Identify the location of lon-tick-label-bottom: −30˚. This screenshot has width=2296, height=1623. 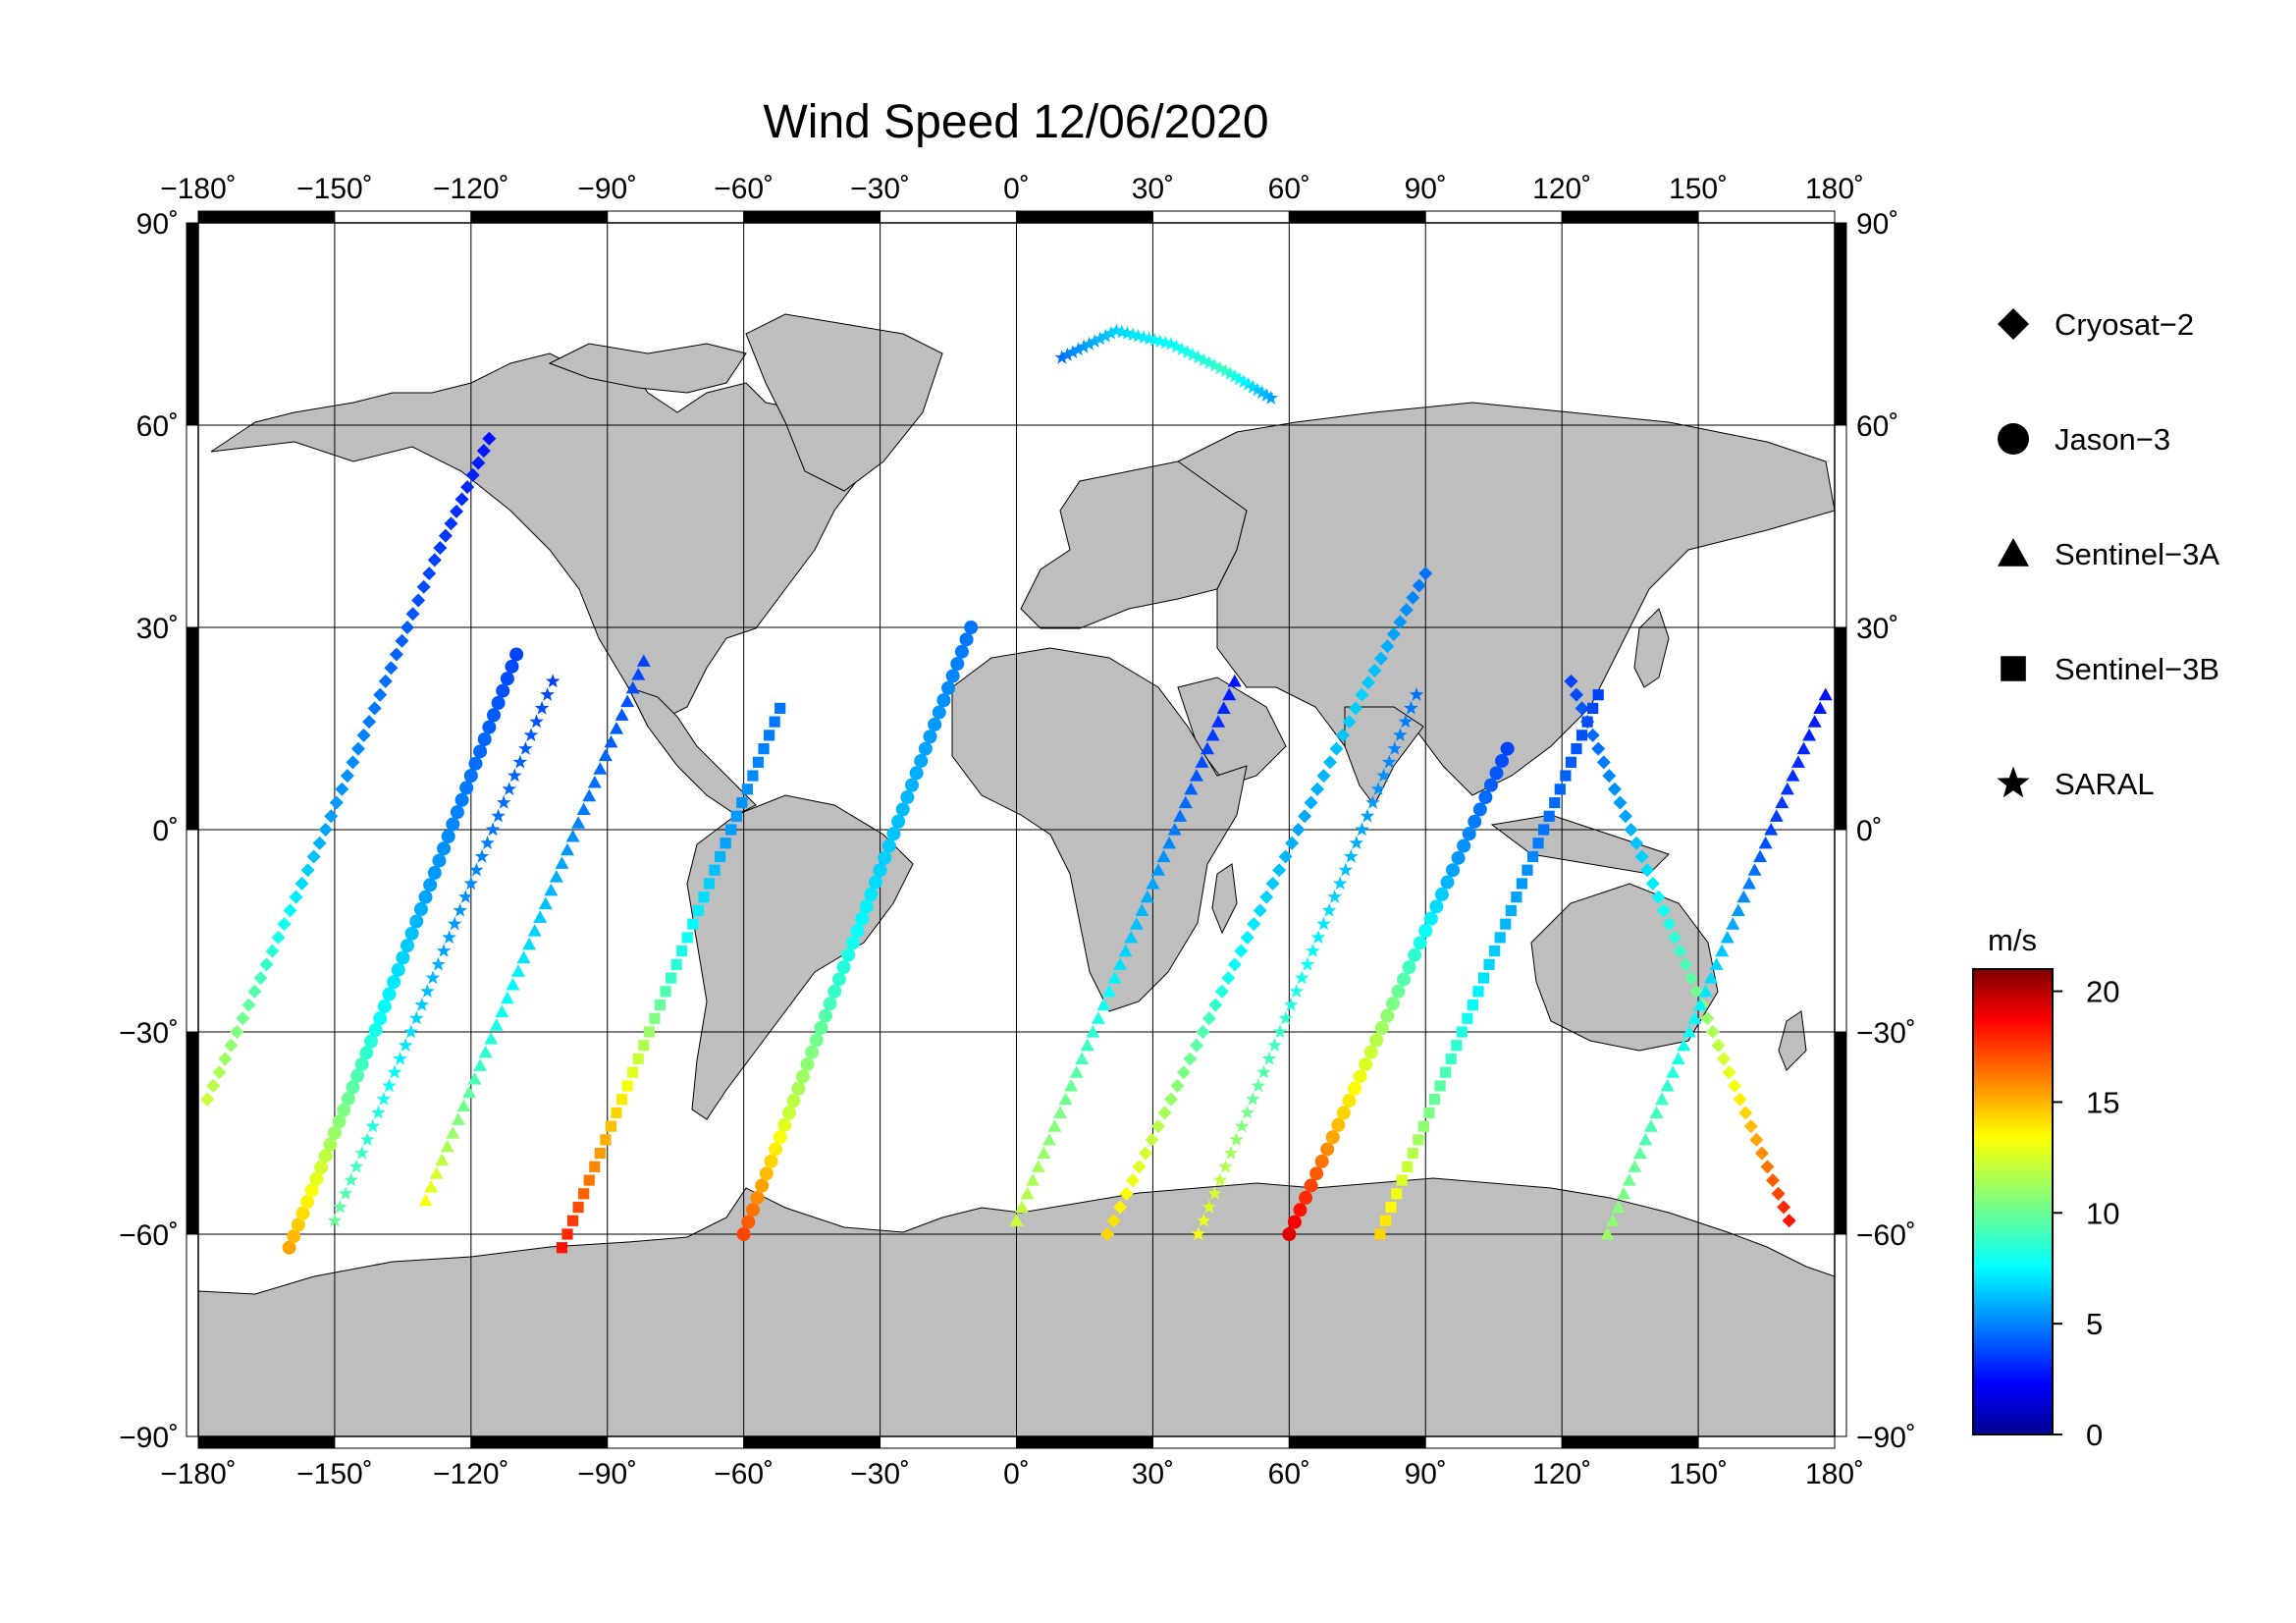
(880, 1474).